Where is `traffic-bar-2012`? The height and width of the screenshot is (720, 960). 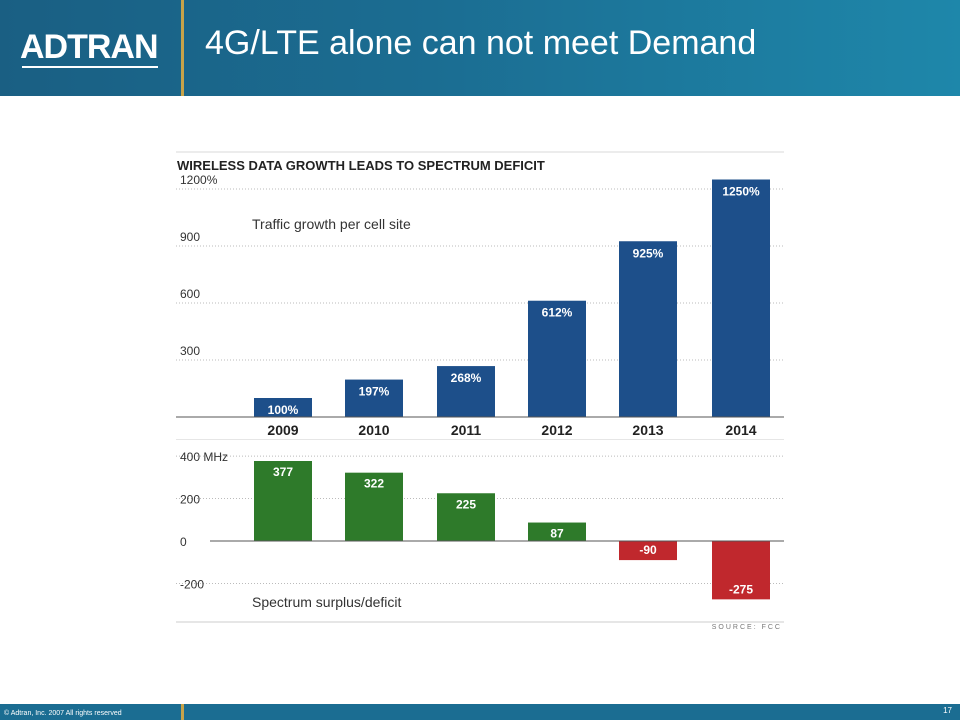
traffic-bar-2012 is located at coordinates (557, 358).